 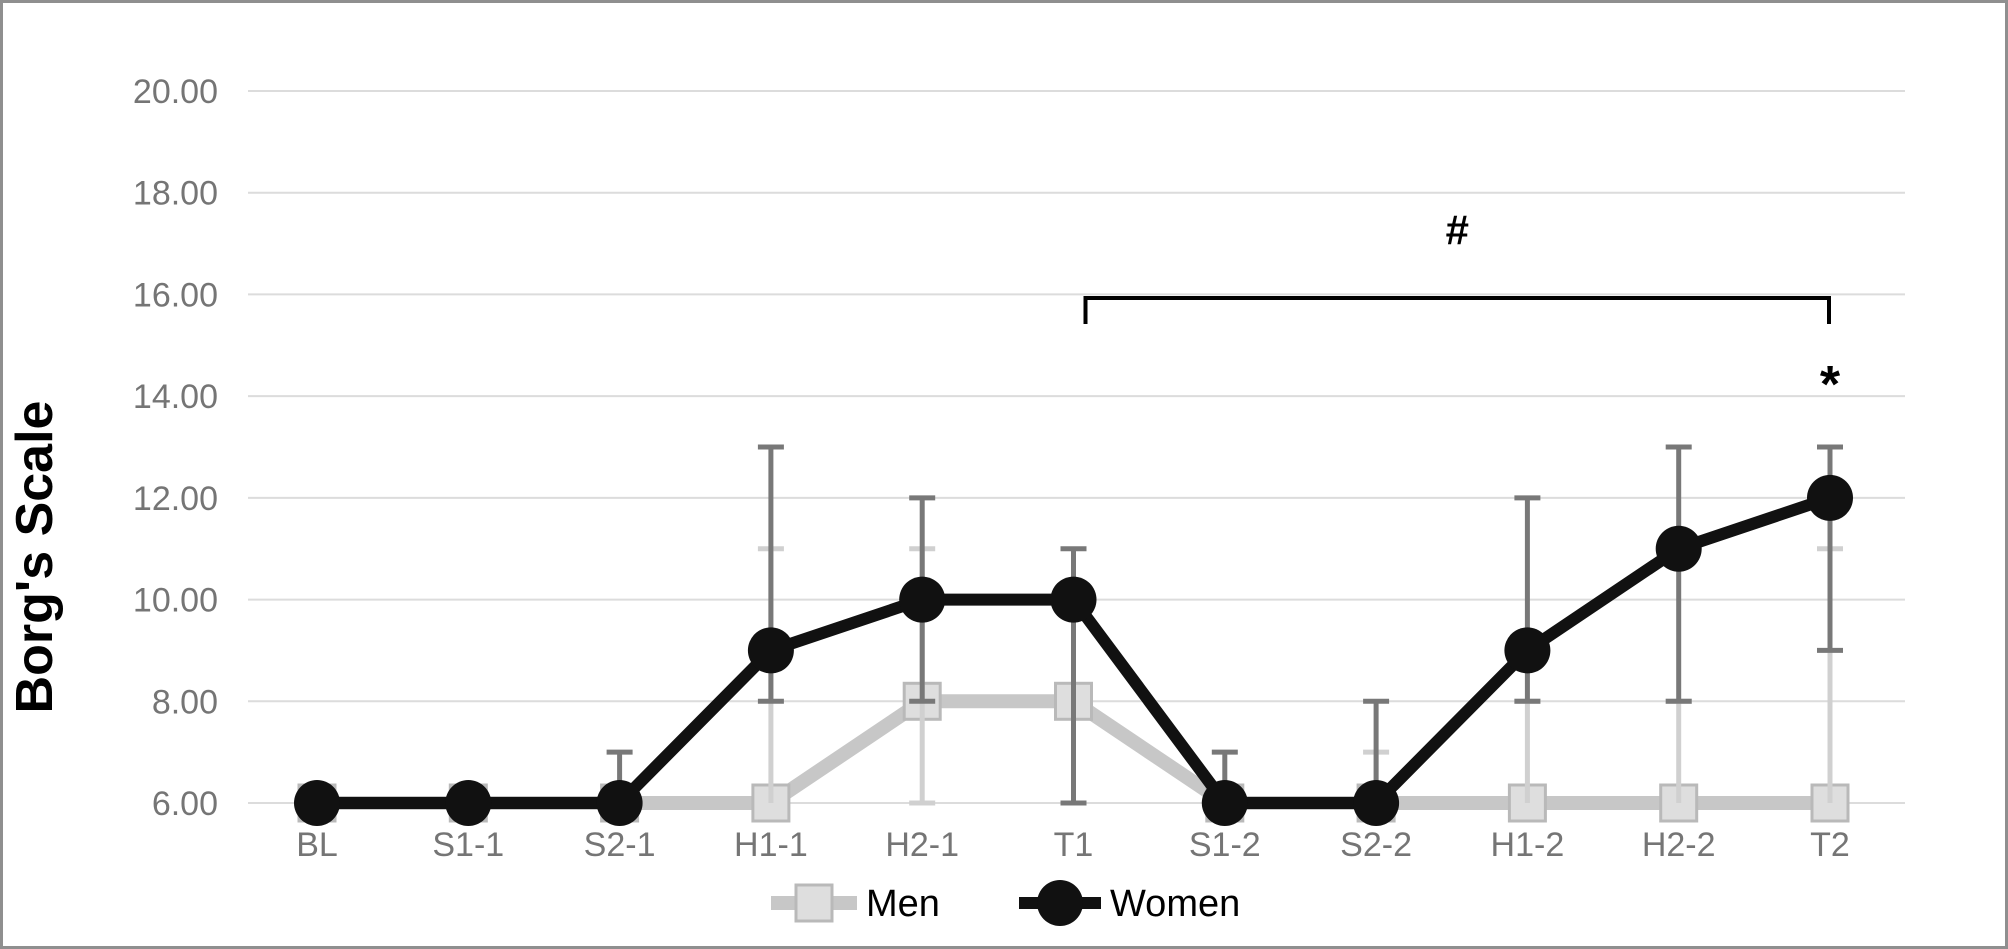 I want to click on legend-men-marker-sample, so click(x=814, y=903).